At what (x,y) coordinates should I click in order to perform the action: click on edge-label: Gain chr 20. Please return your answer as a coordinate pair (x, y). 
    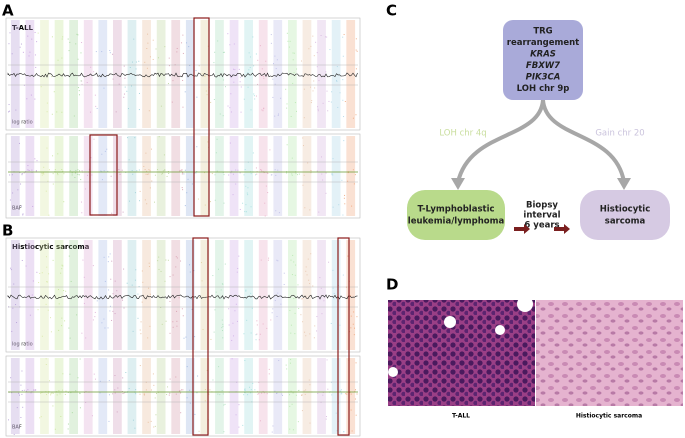
    Looking at the image, I should click on (619, 134).